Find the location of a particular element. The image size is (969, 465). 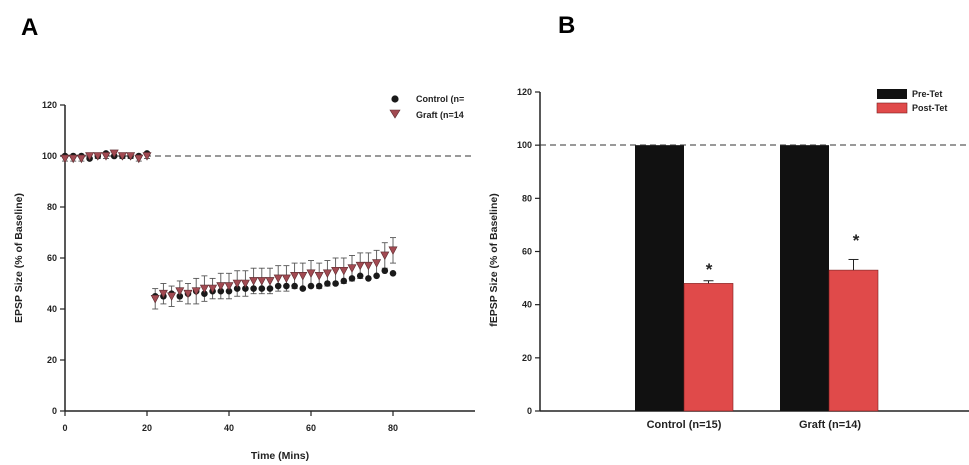

b-significance-control: * is located at coordinates (709, 269).